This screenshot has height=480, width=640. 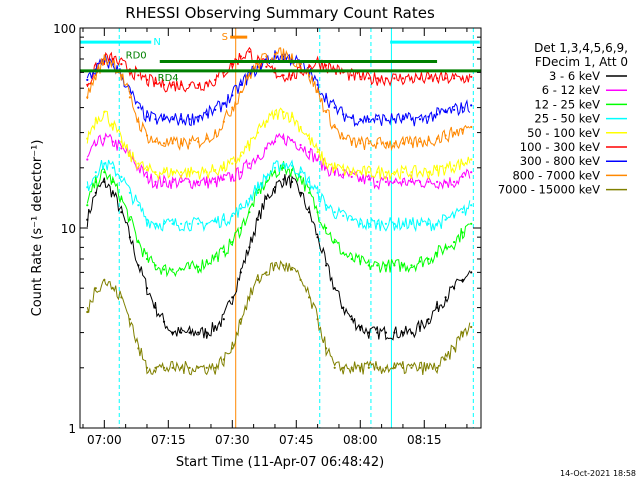 What do you see at coordinates (280, 13) in the screenshot?
I see `chart-title: RHESSI Observing Summary Count Rates` at bounding box center [280, 13].